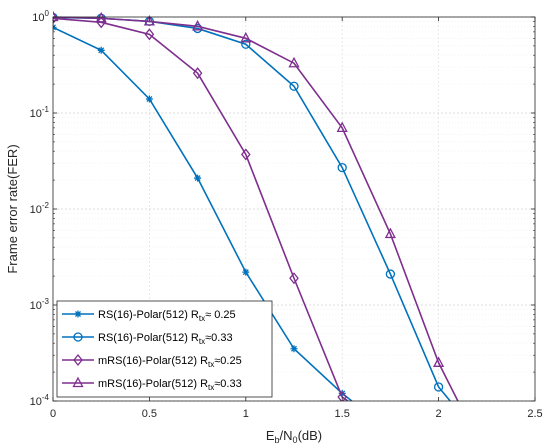 Image resolution: width=550 pixels, height=448 pixels. Describe the element at coordinates (53, 414) in the screenshot. I see `x-tick-label: 0` at that location.